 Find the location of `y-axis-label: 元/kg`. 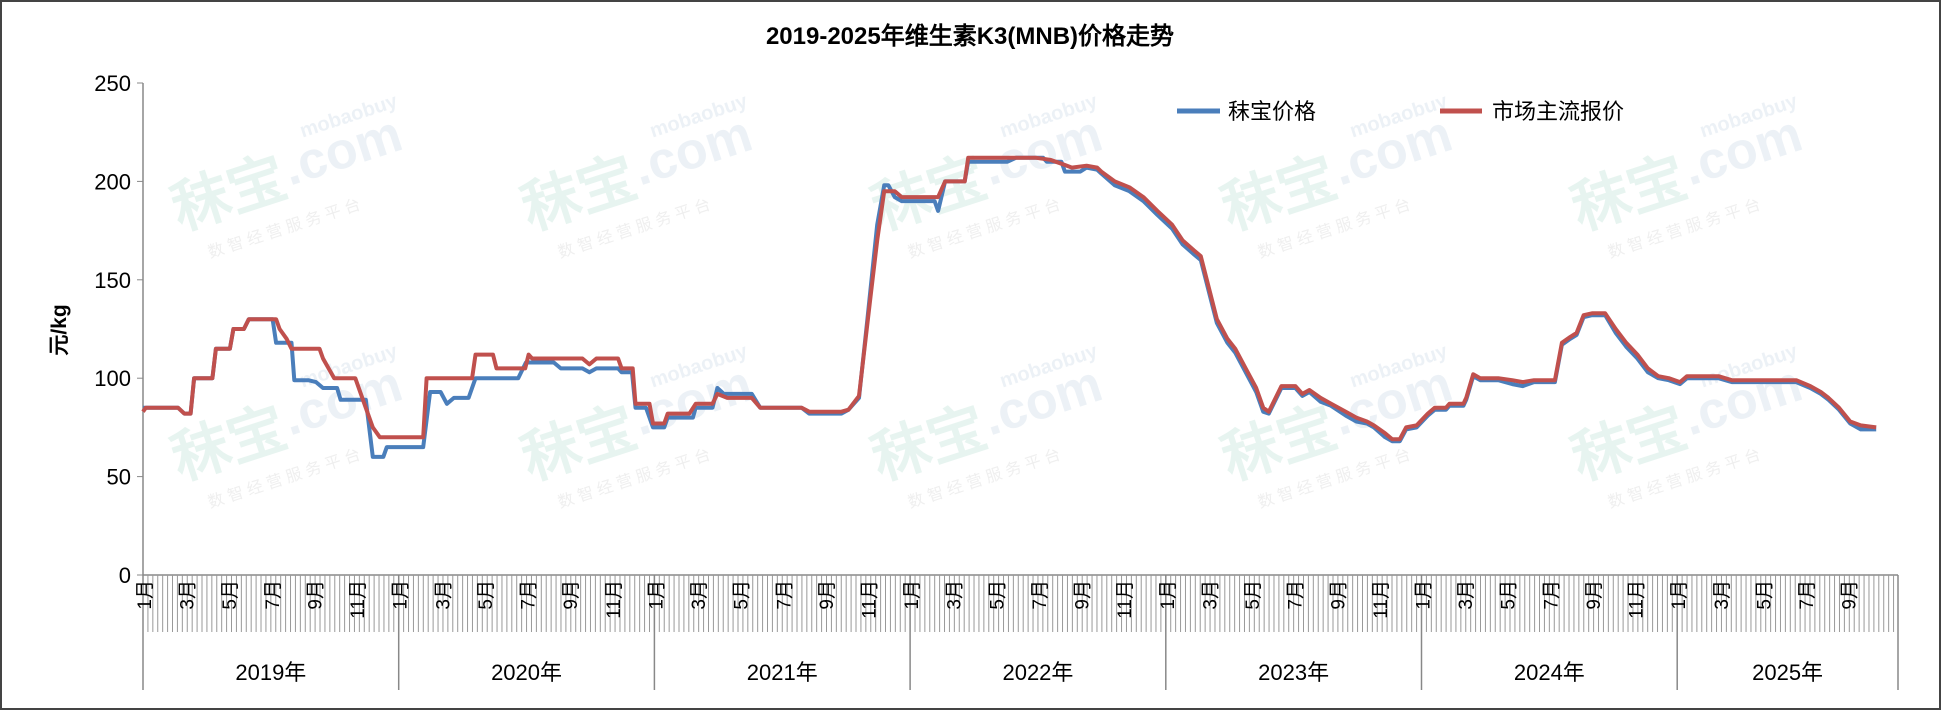

y-axis-label: 元/kg is located at coordinates (59, 329).